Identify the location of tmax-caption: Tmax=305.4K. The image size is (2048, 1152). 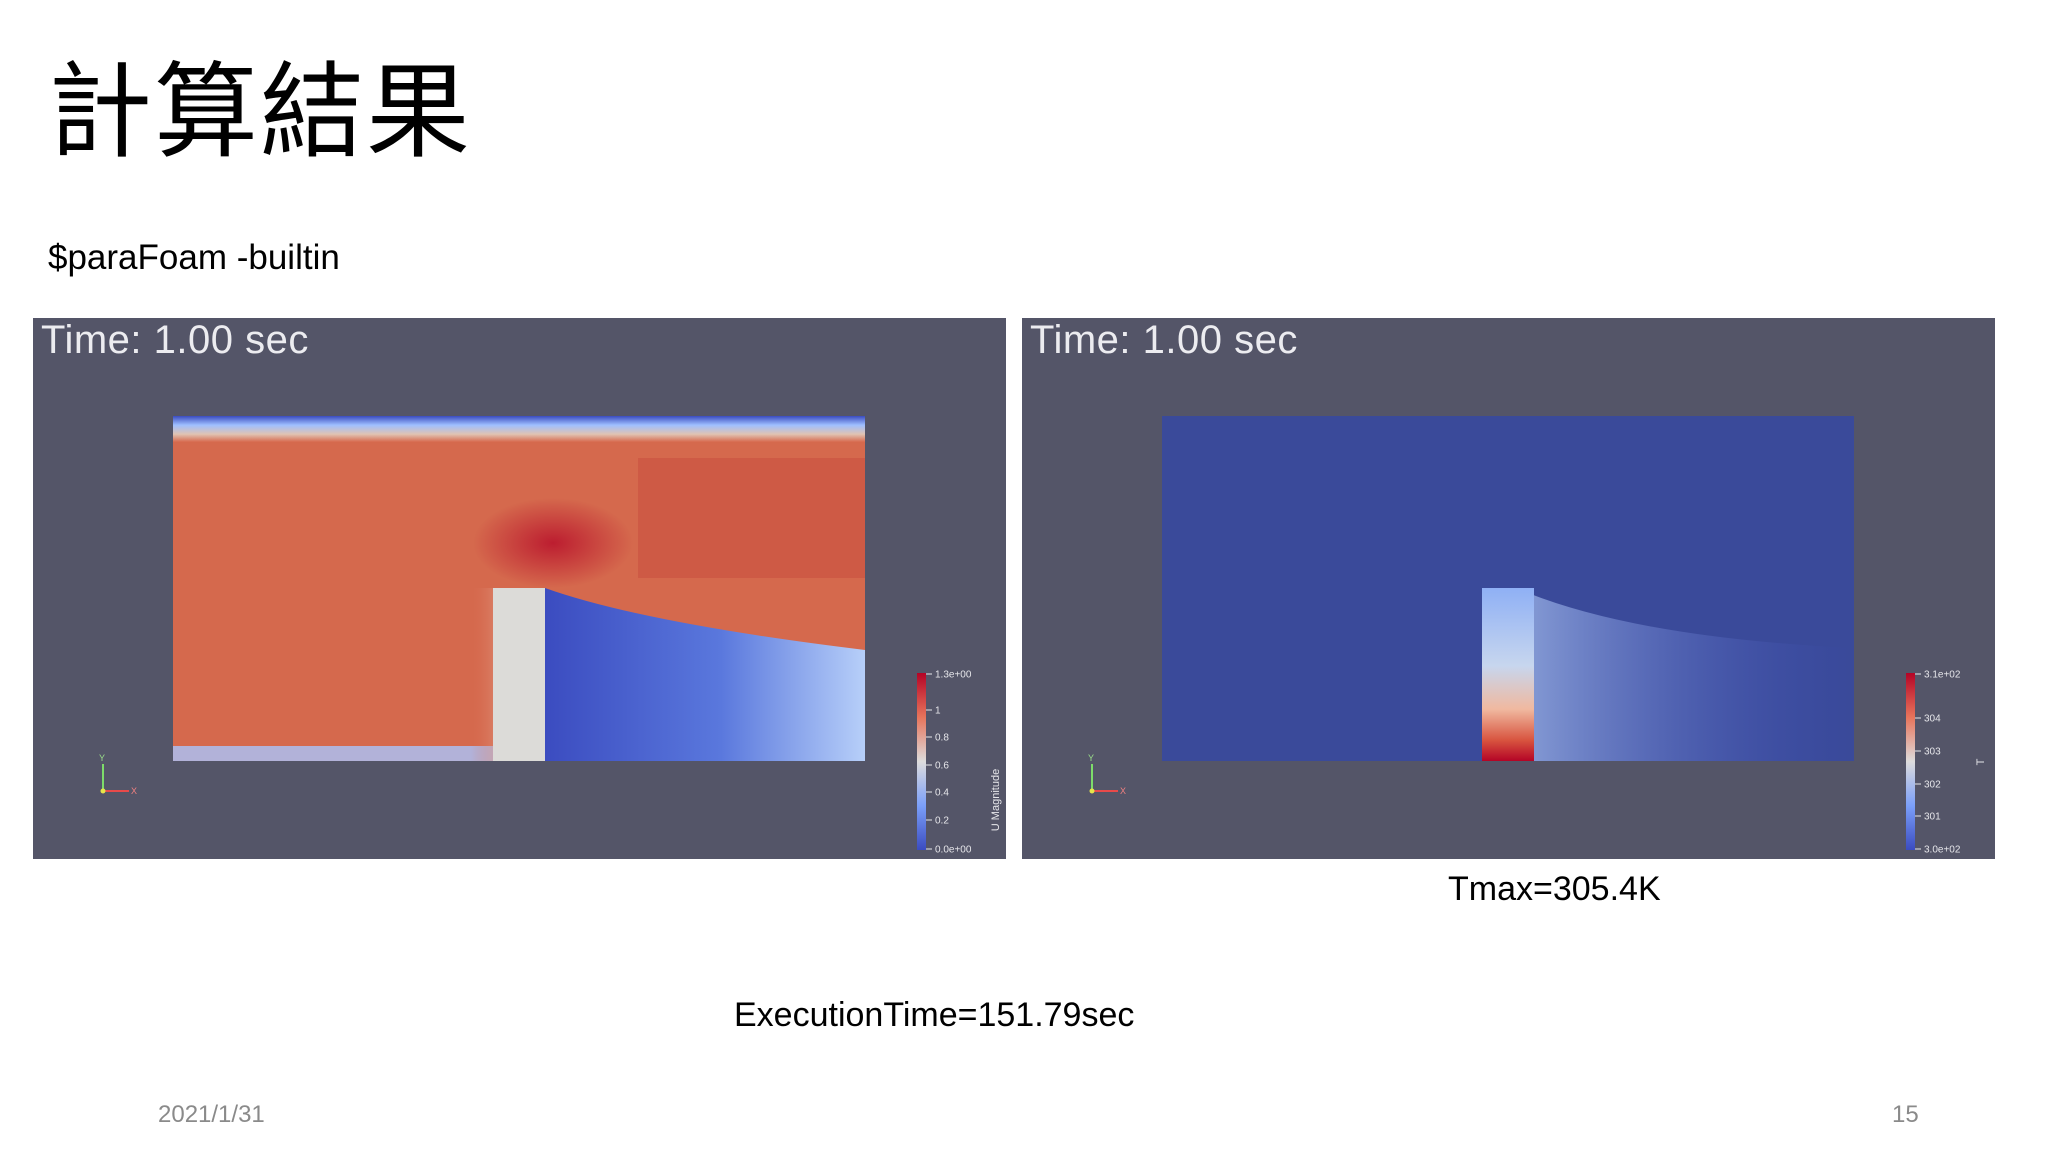
(1554, 889).